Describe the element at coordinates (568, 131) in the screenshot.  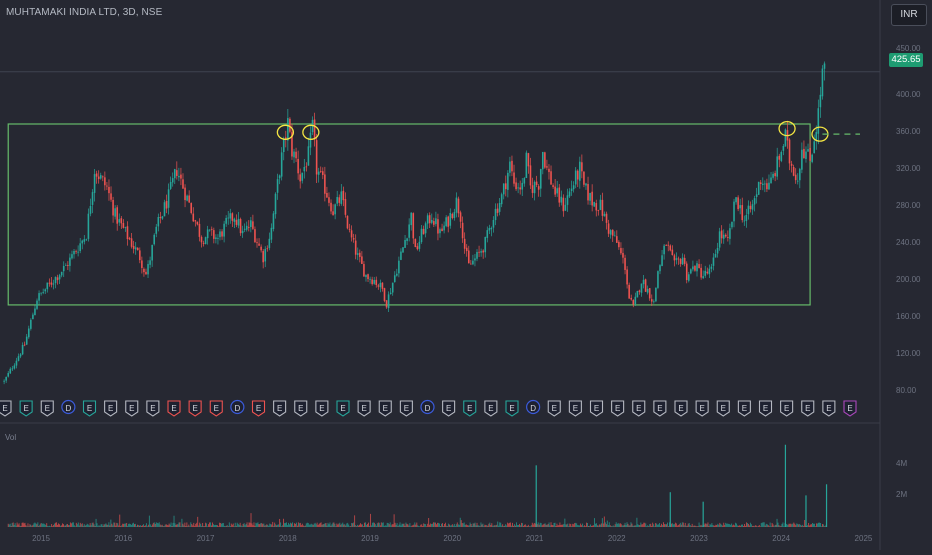
I see `annotations` at that location.